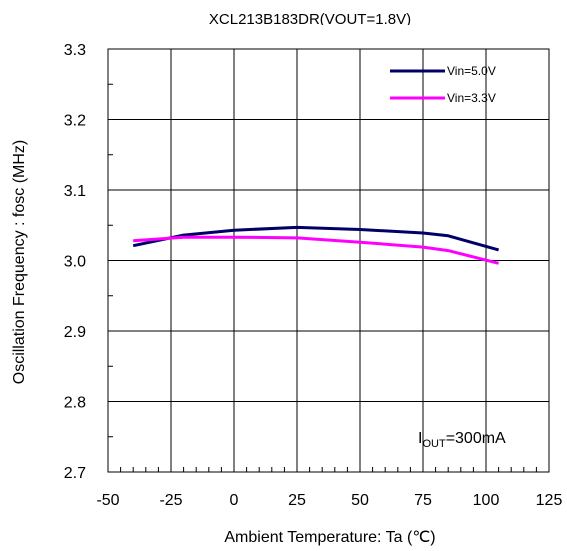  I want to click on x-tick-label: -50, so click(107, 500).